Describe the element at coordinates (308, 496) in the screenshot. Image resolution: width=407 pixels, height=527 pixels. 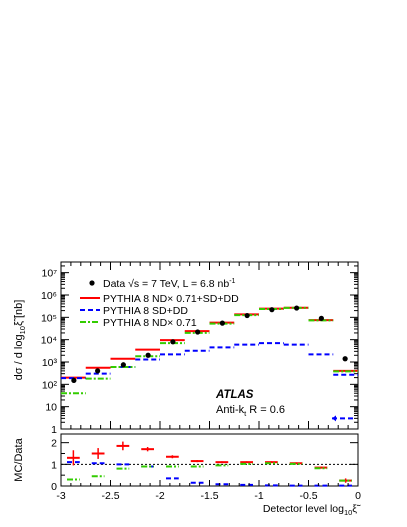
I see `x-tick-label: -0.5` at that location.